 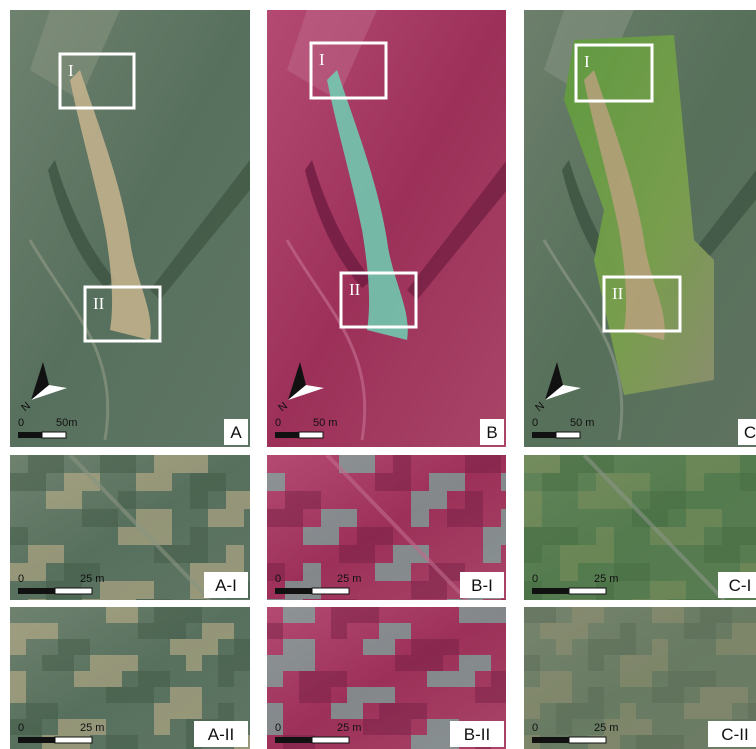 What do you see at coordinates (330, 740) in the screenshot?
I see `scale-bar-white` at bounding box center [330, 740].